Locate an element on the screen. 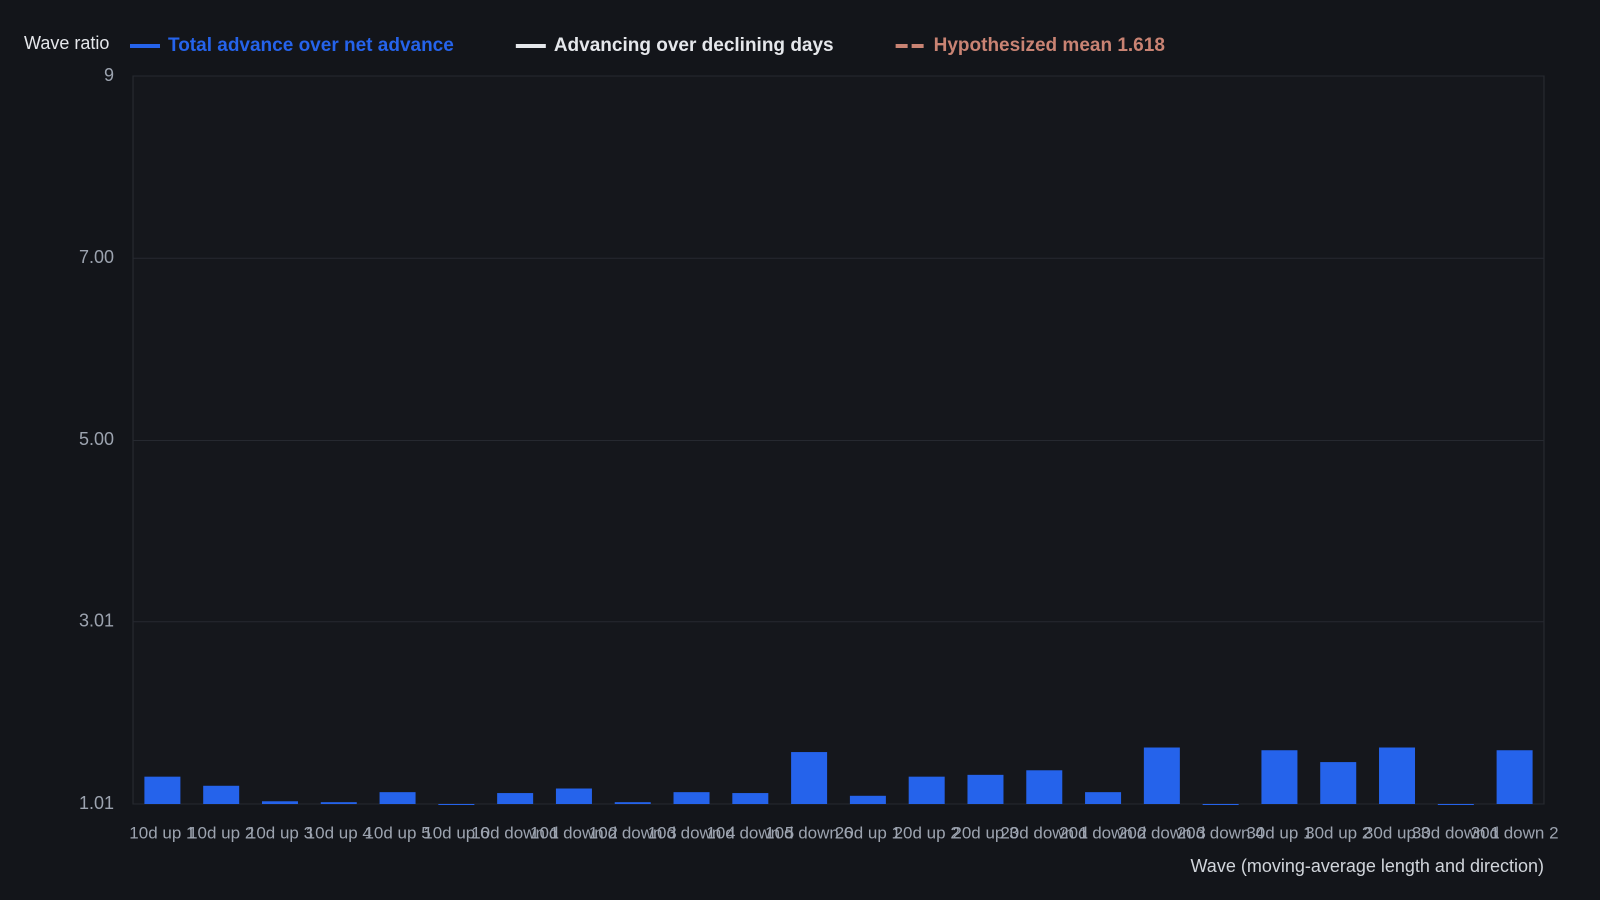 Image resolution: width=1600 pixels, height=900 pixels. x-tick-label: 30d down 1 is located at coordinates (1456, 832).